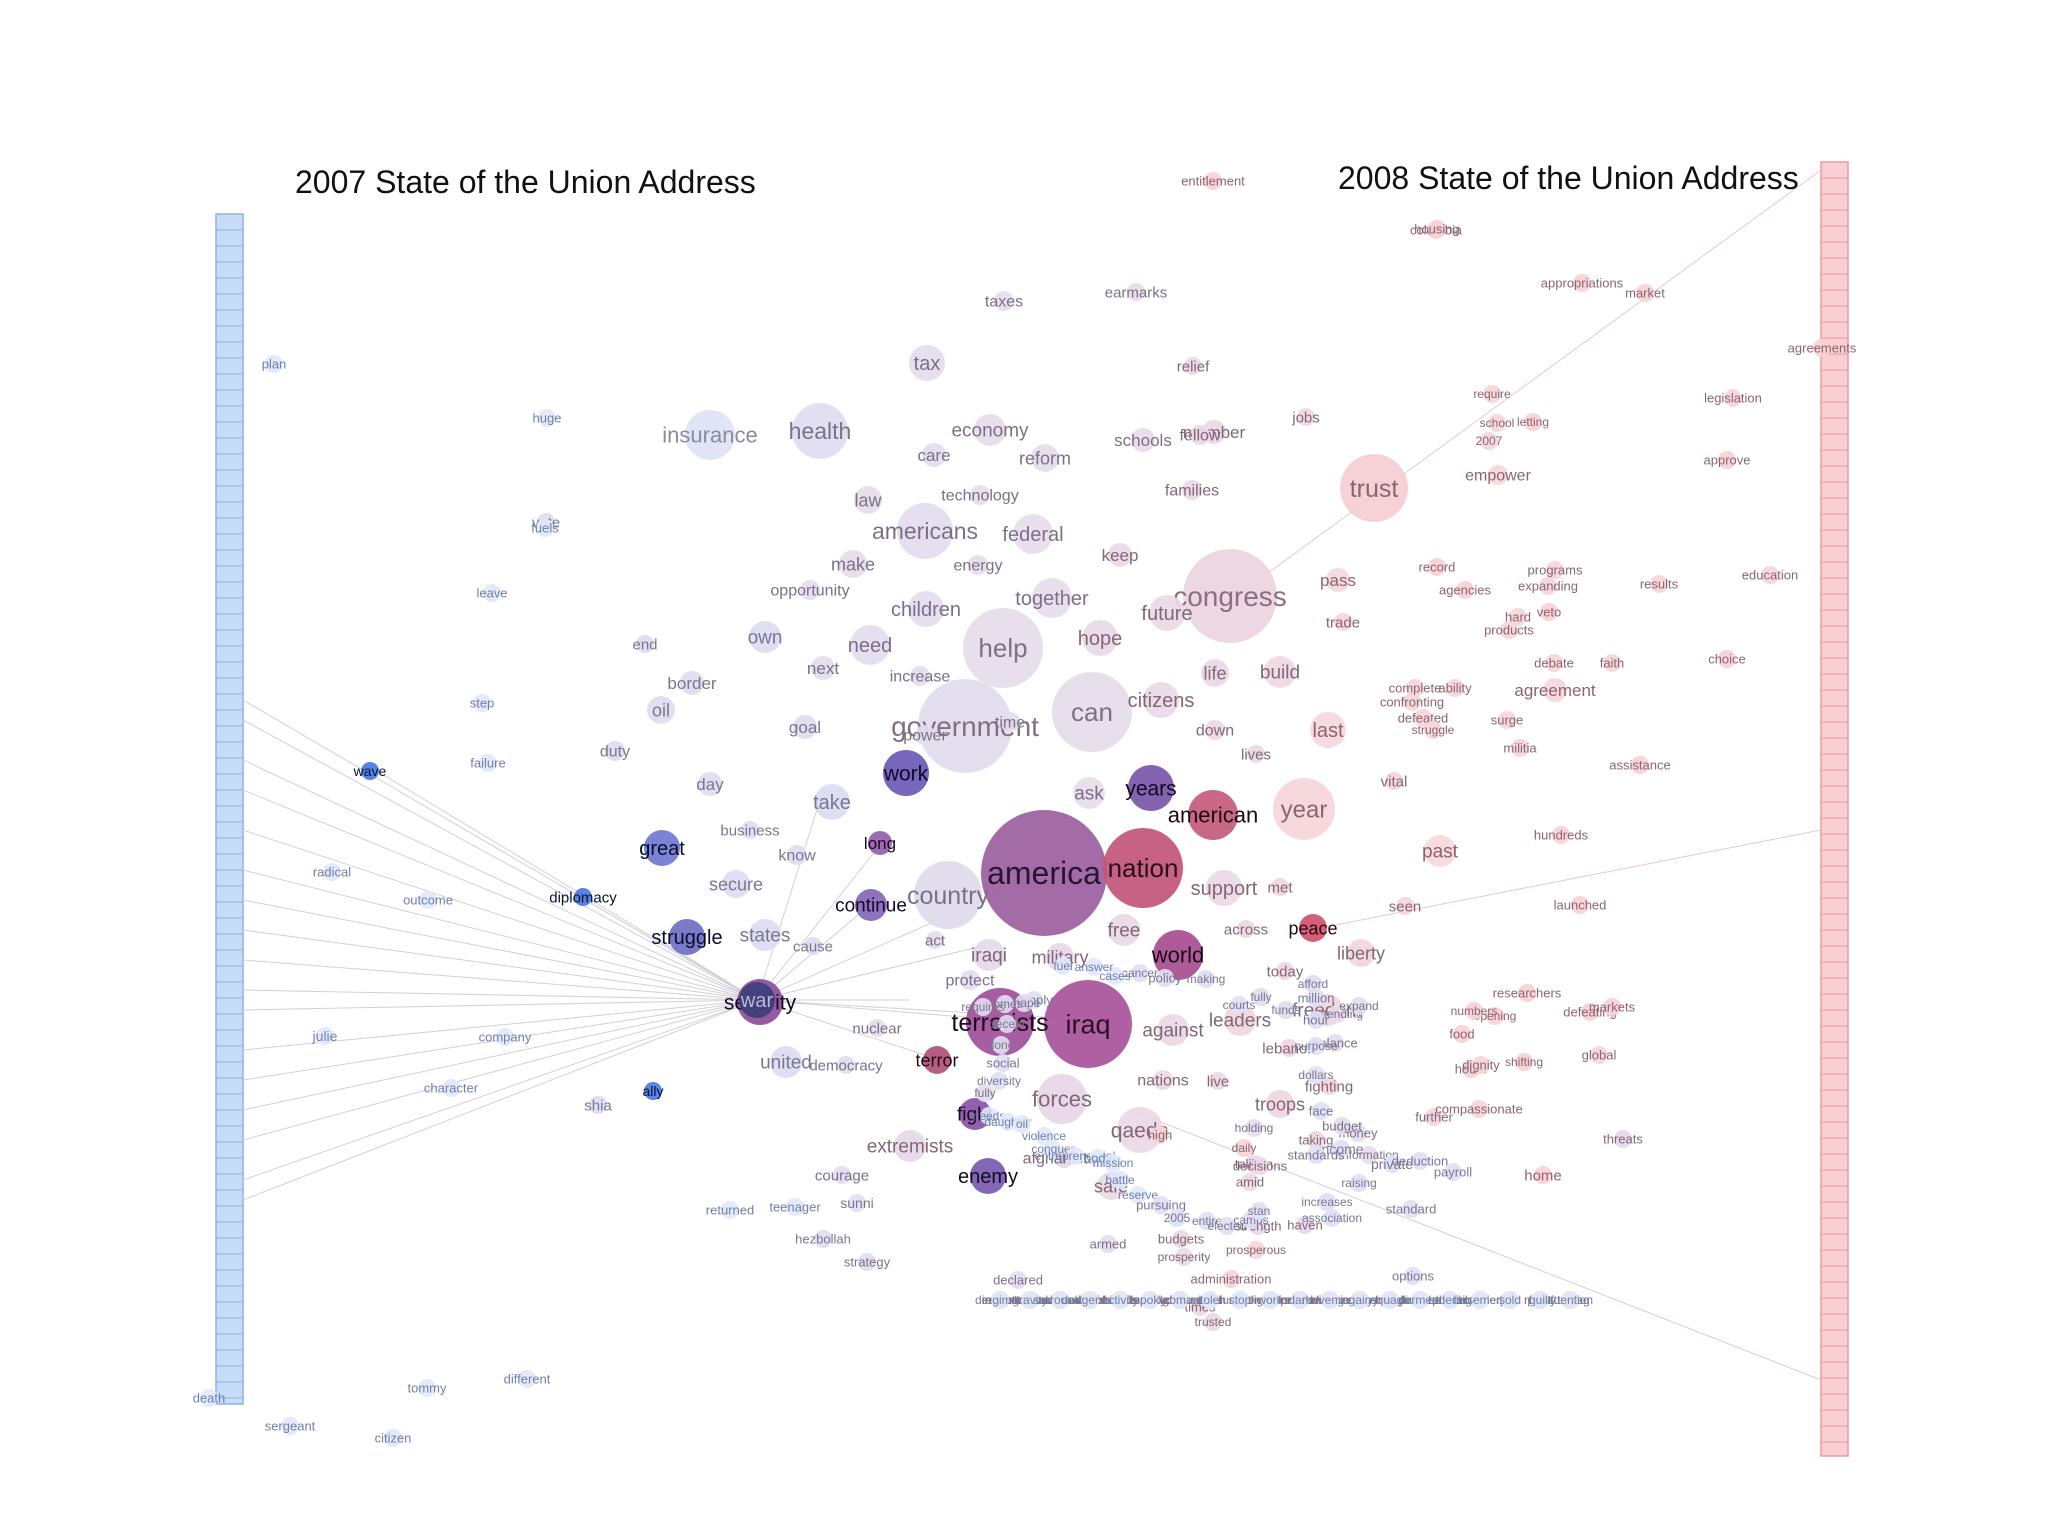 This screenshot has height=1535, width=2048. Describe the element at coordinates (1568, 178) in the screenshot. I see `title-2008: 2008 State of the Union Address` at that location.